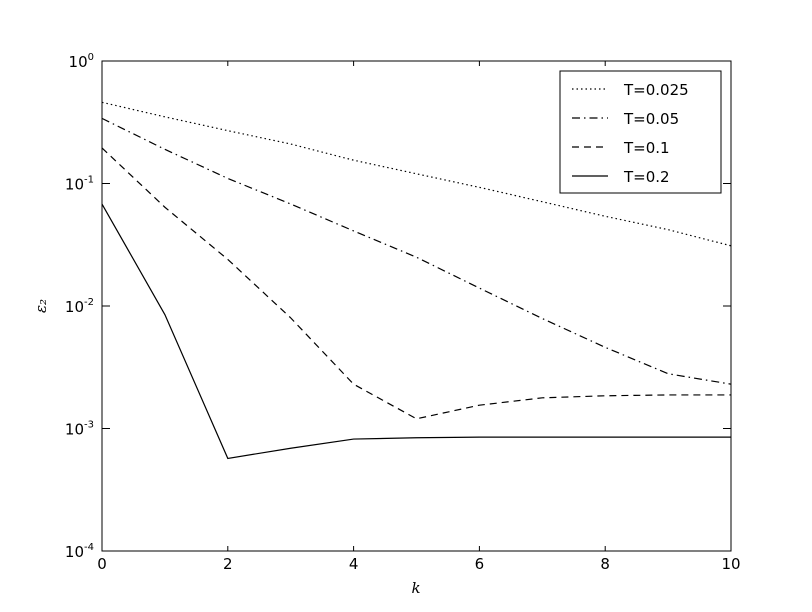  What do you see at coordinates (89, 547) in the screenshot?
I see `y-tick-exponent: -4` at bounding box center [89, 547].